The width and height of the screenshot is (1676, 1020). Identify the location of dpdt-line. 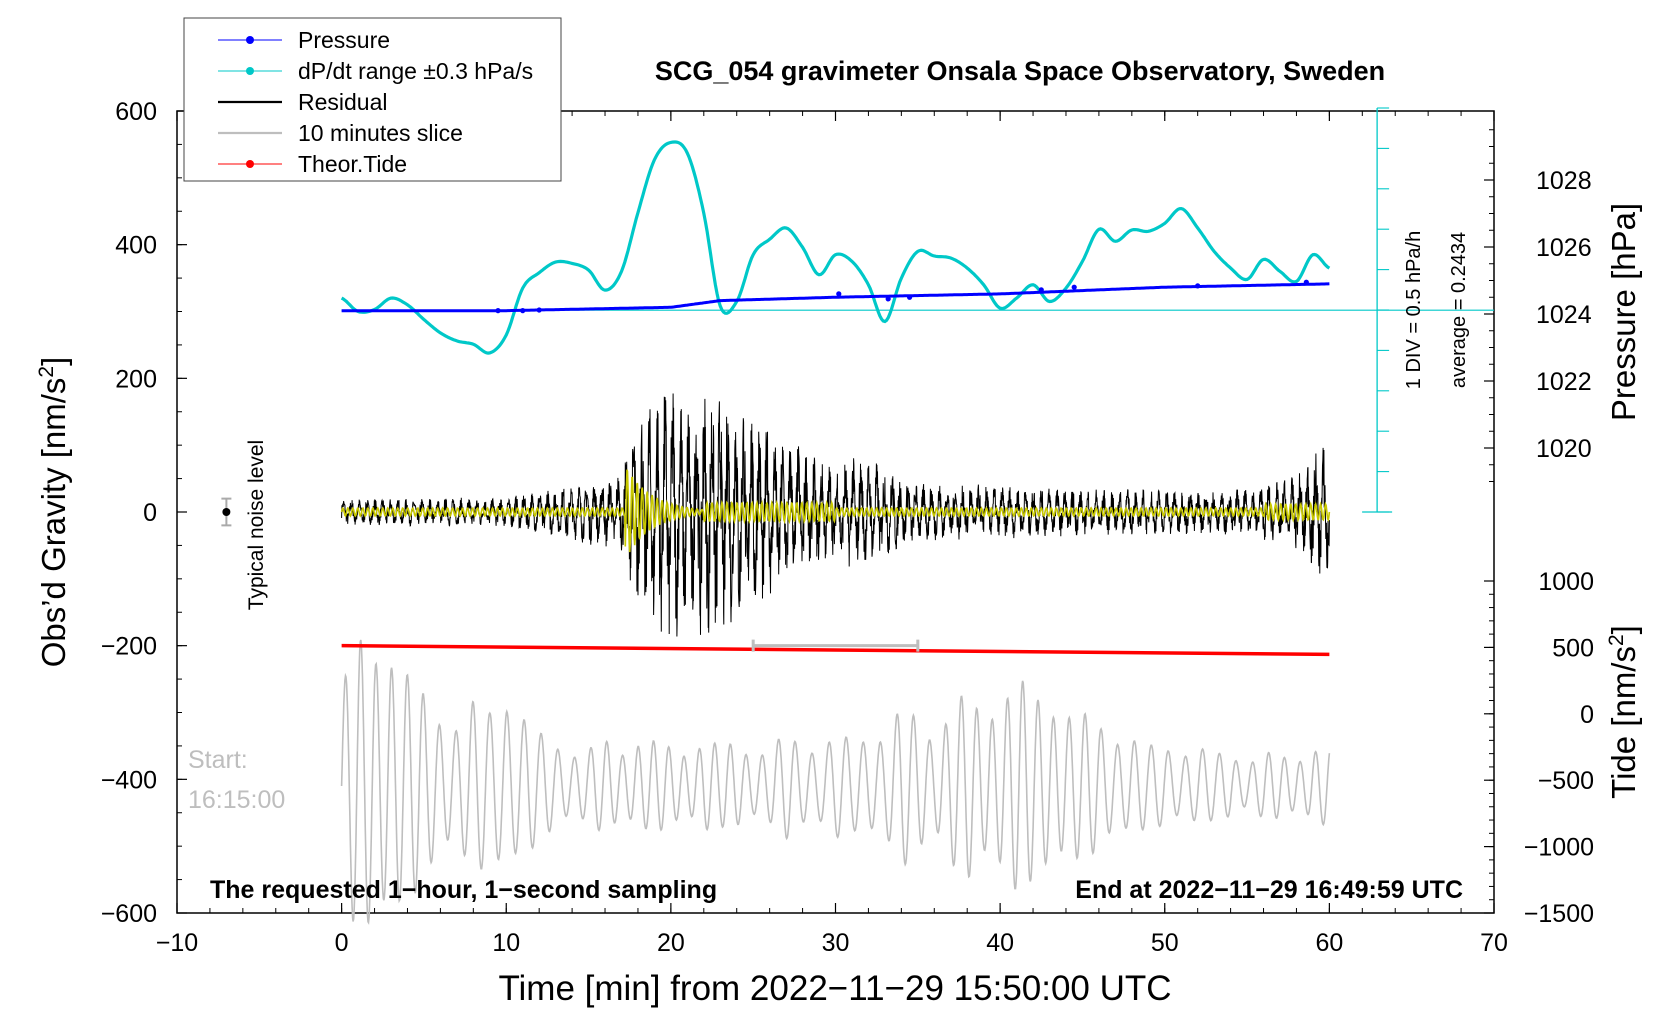
(835, 247).